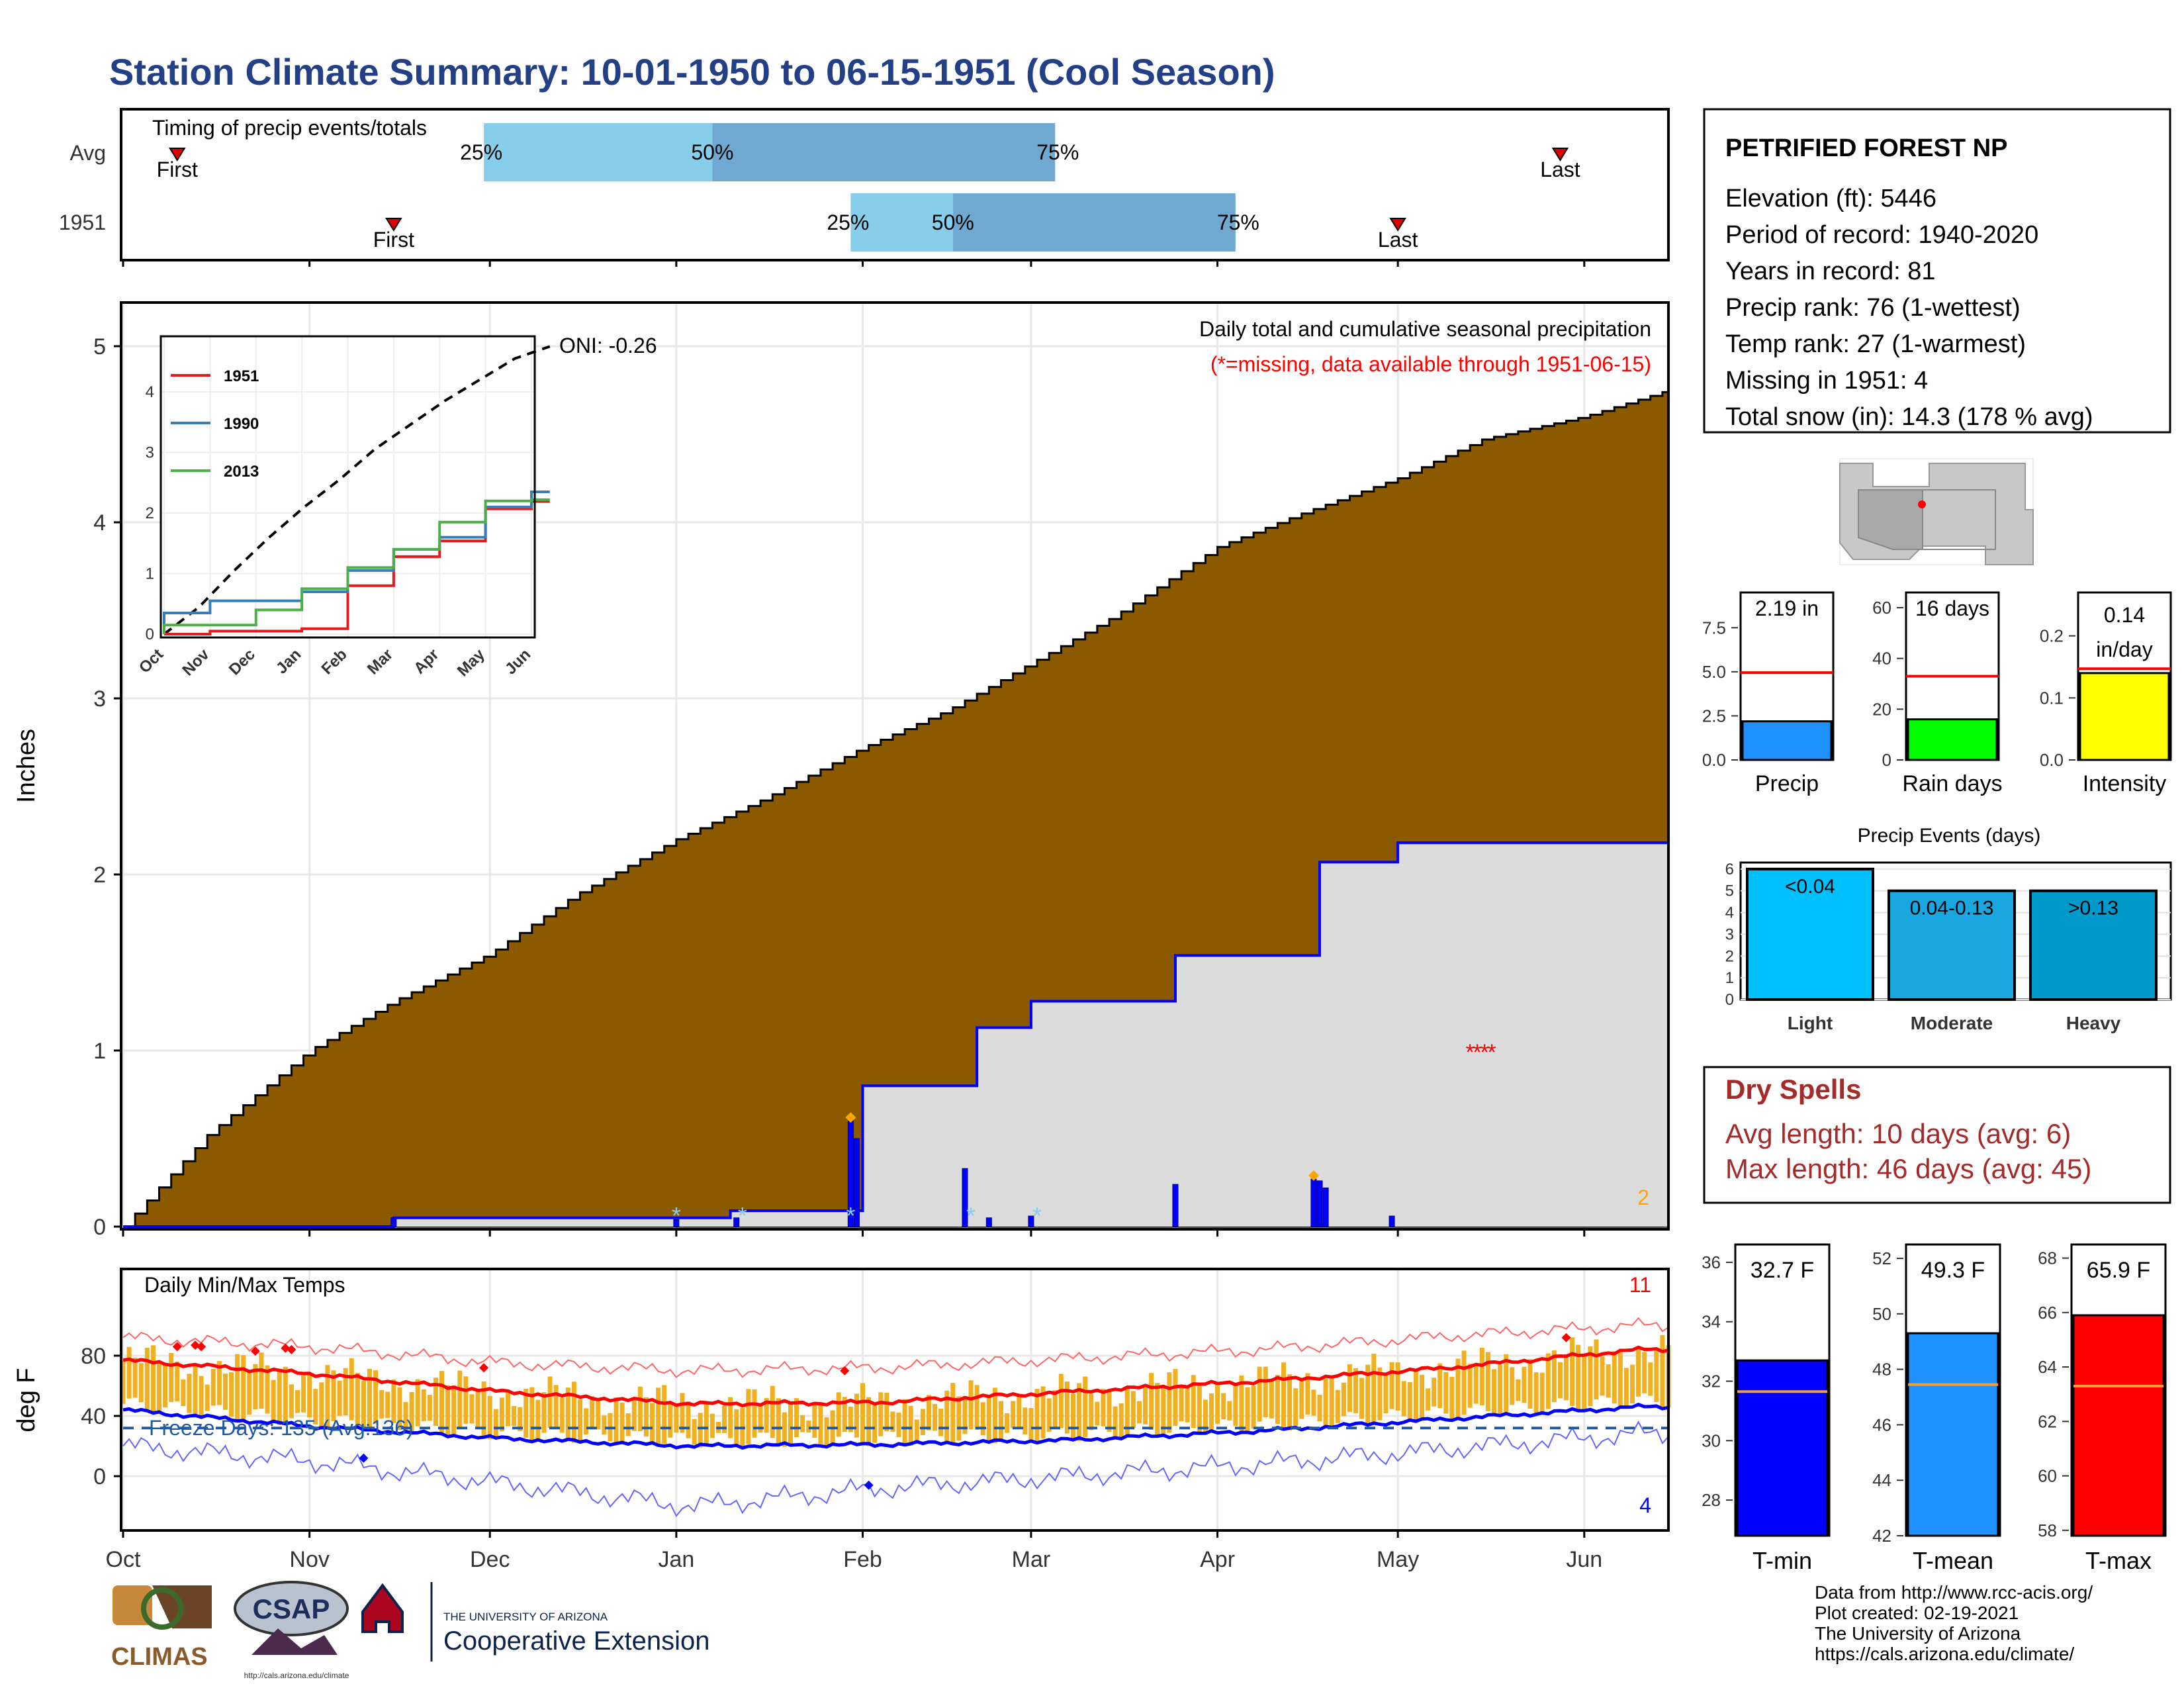 This screenshot has width=2184, height=1688. I want to click on events-bar-label-1: 0.04-0.13, so click(1952, 908).